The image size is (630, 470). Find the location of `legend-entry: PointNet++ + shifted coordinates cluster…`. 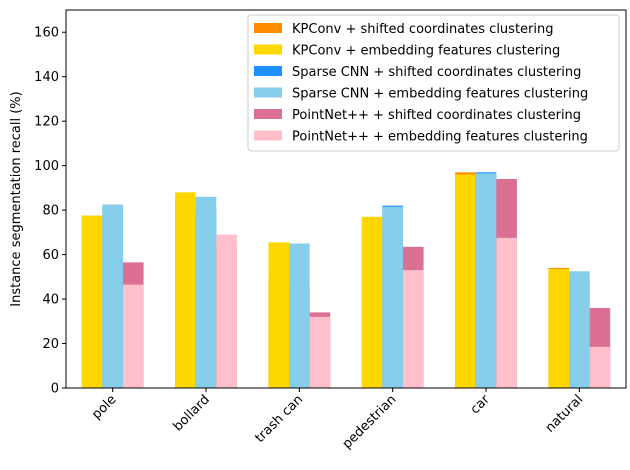

legend-entry: PointNet++ + shifted coordinates cluster… is located at coordinates (436, 115).